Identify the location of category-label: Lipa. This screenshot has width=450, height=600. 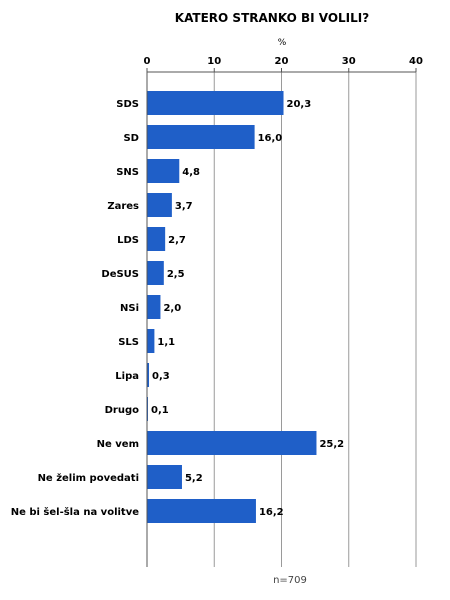
(127, 376).